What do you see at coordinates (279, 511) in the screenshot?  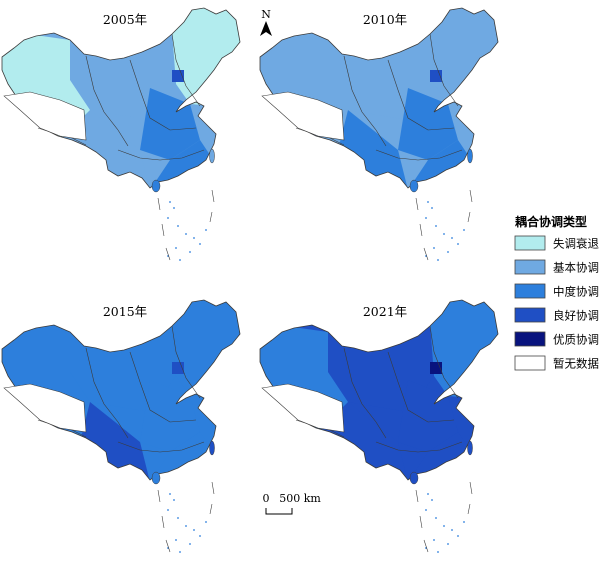 I see `scale-bar-line` at bounding box center [279, 511].